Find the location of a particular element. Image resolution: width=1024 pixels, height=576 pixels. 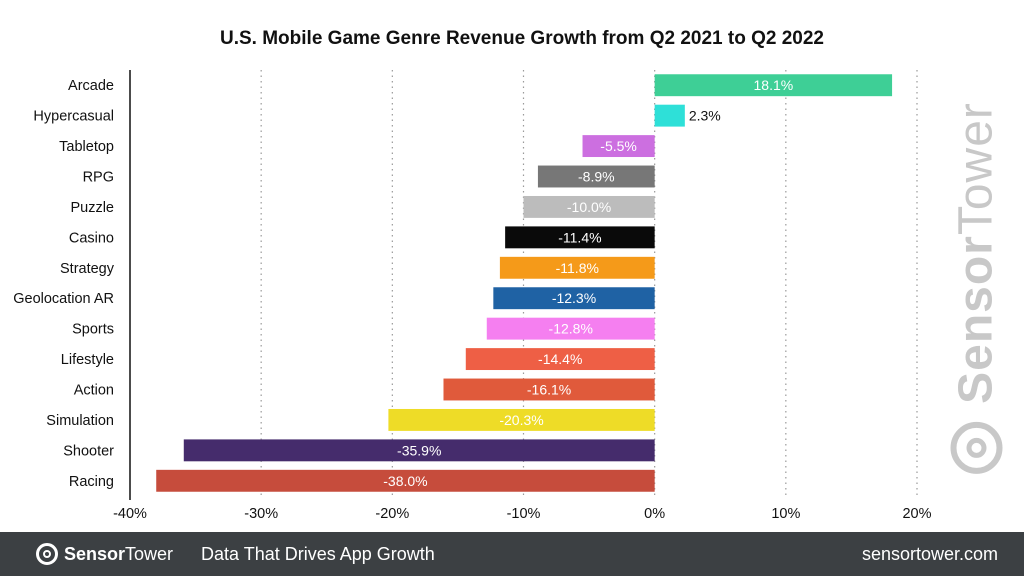

data-label: 18.1% is located at coordinates (774, 85).